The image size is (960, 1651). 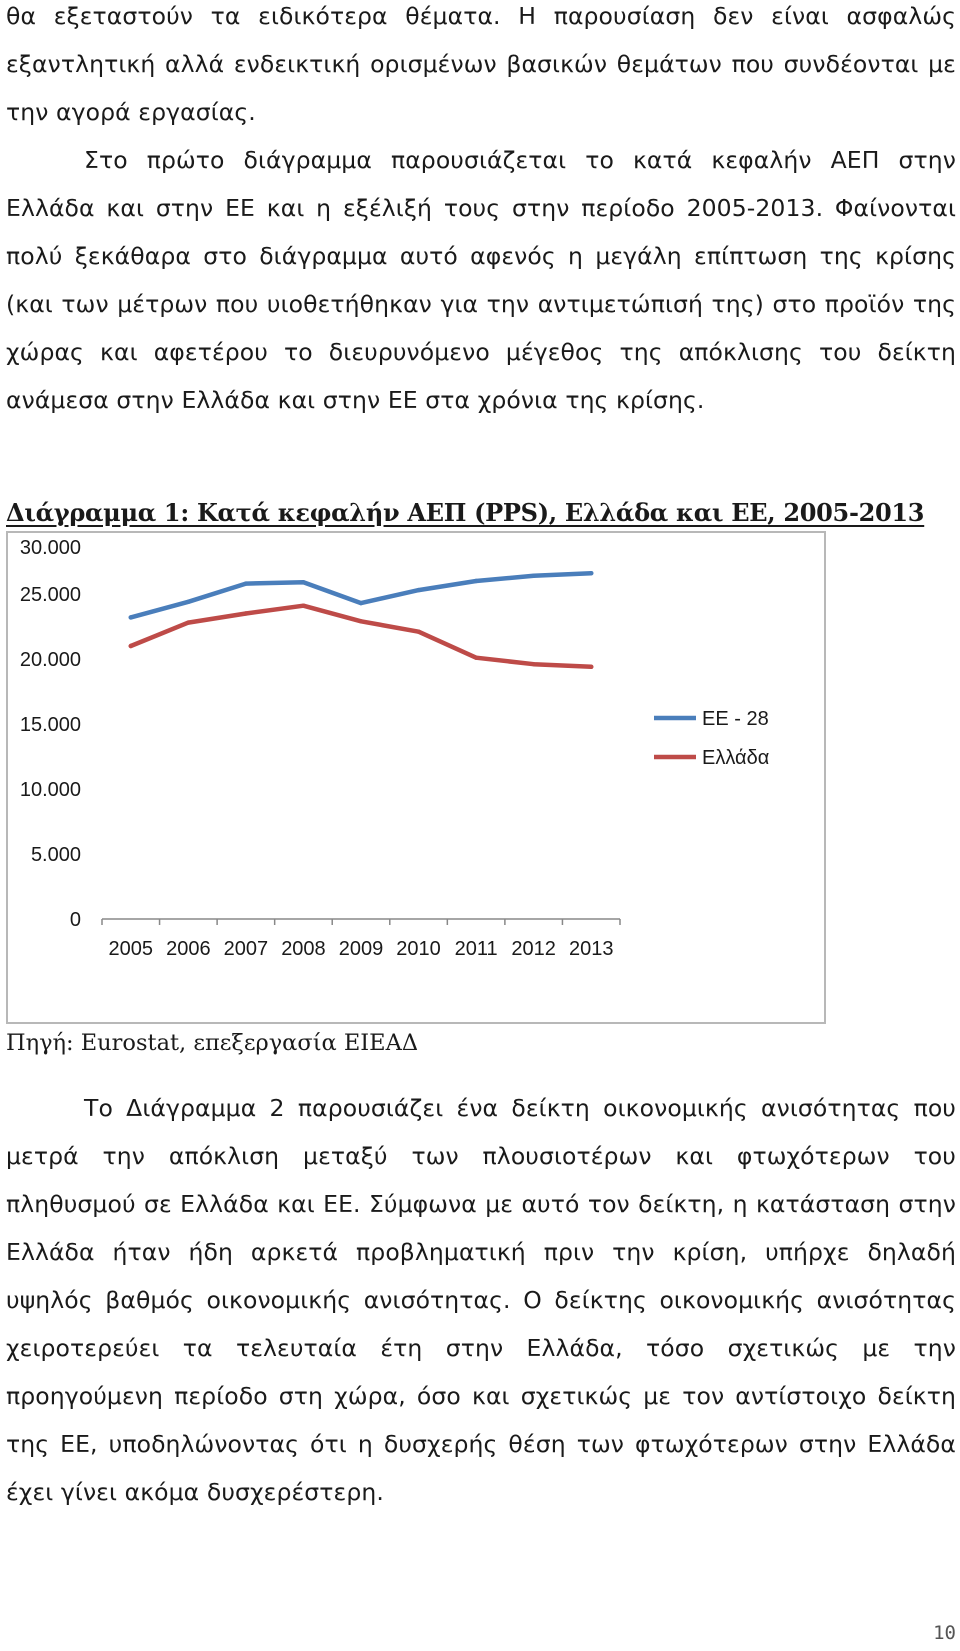 What do you see at coordinates (533, 949) in the screenshot?
I see `x-tick-label: 2012` at bounding box center [533, 949].